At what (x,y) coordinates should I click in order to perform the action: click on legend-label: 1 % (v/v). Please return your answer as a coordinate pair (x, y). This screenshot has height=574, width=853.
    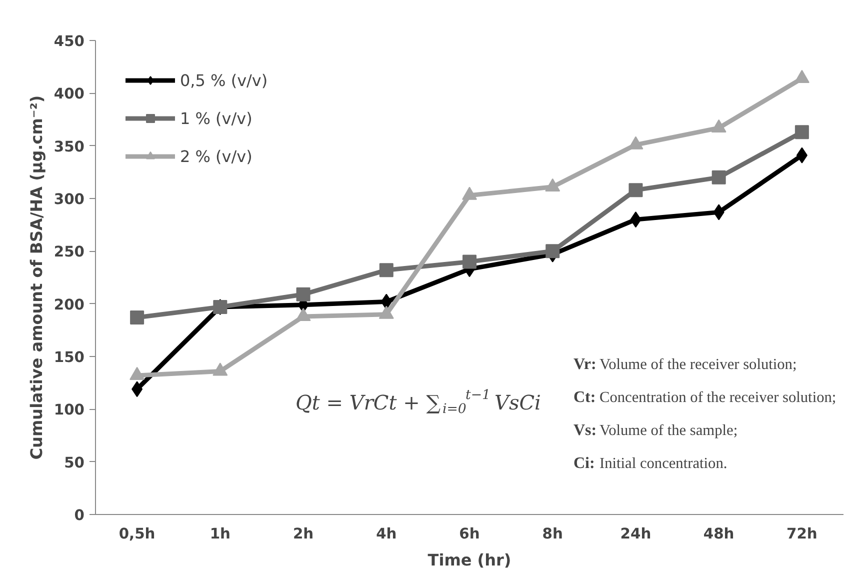
    Looking at the image, I should click on (216, 118).